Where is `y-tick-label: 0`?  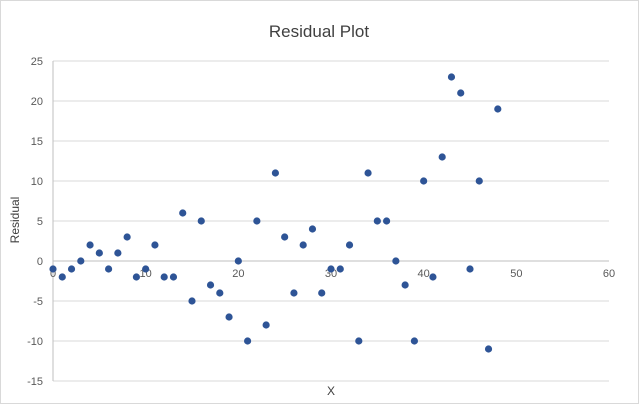
y-tick-label: 0 is located at coordinates (40, 262).